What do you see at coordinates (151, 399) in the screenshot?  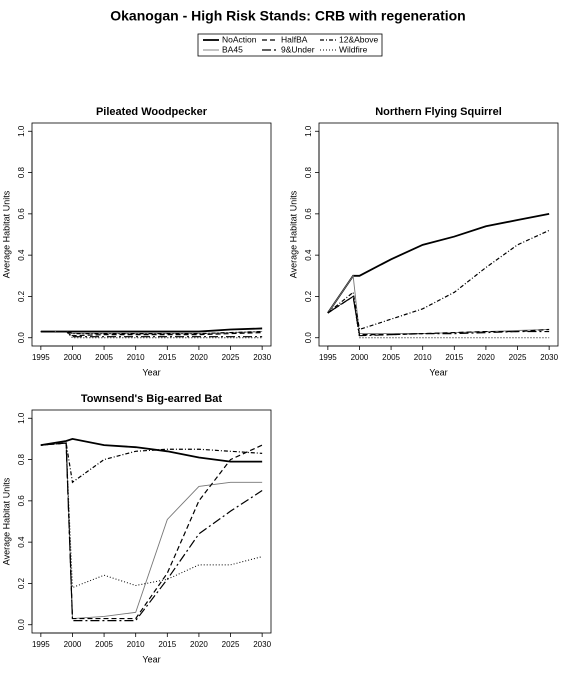 I see `panel-title: Townsend's Big-earred Bat` at bounding box center [151, 399].